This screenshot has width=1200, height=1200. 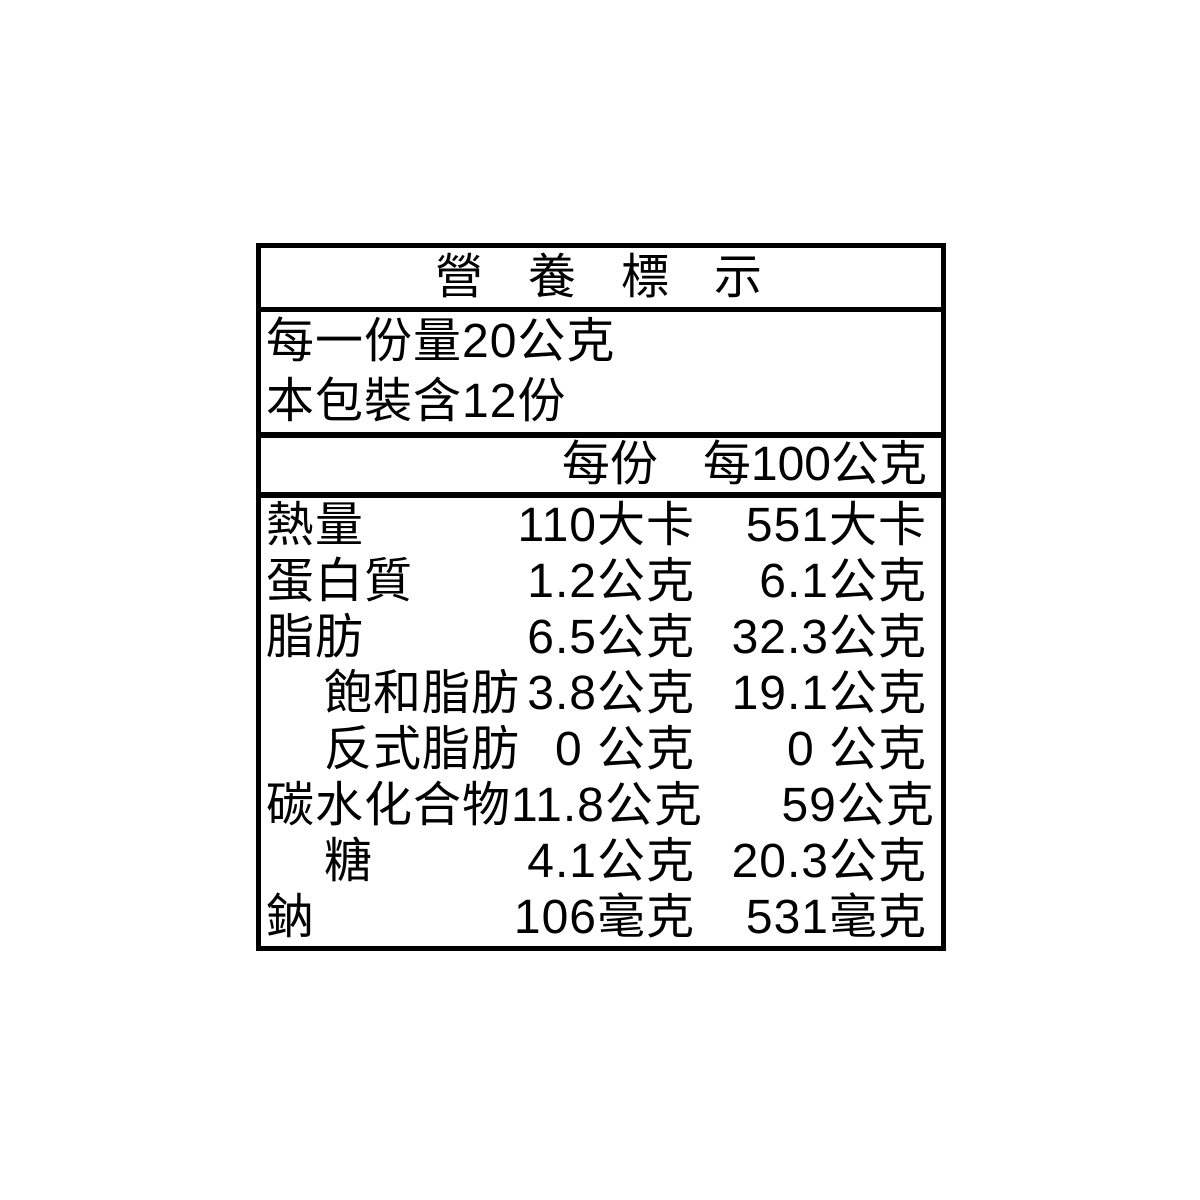 What do you see at coordinates (858, 805) in the screenshot?
I see `nutrient-value-per-100g: 59公克` at bounding box center [858, 805].